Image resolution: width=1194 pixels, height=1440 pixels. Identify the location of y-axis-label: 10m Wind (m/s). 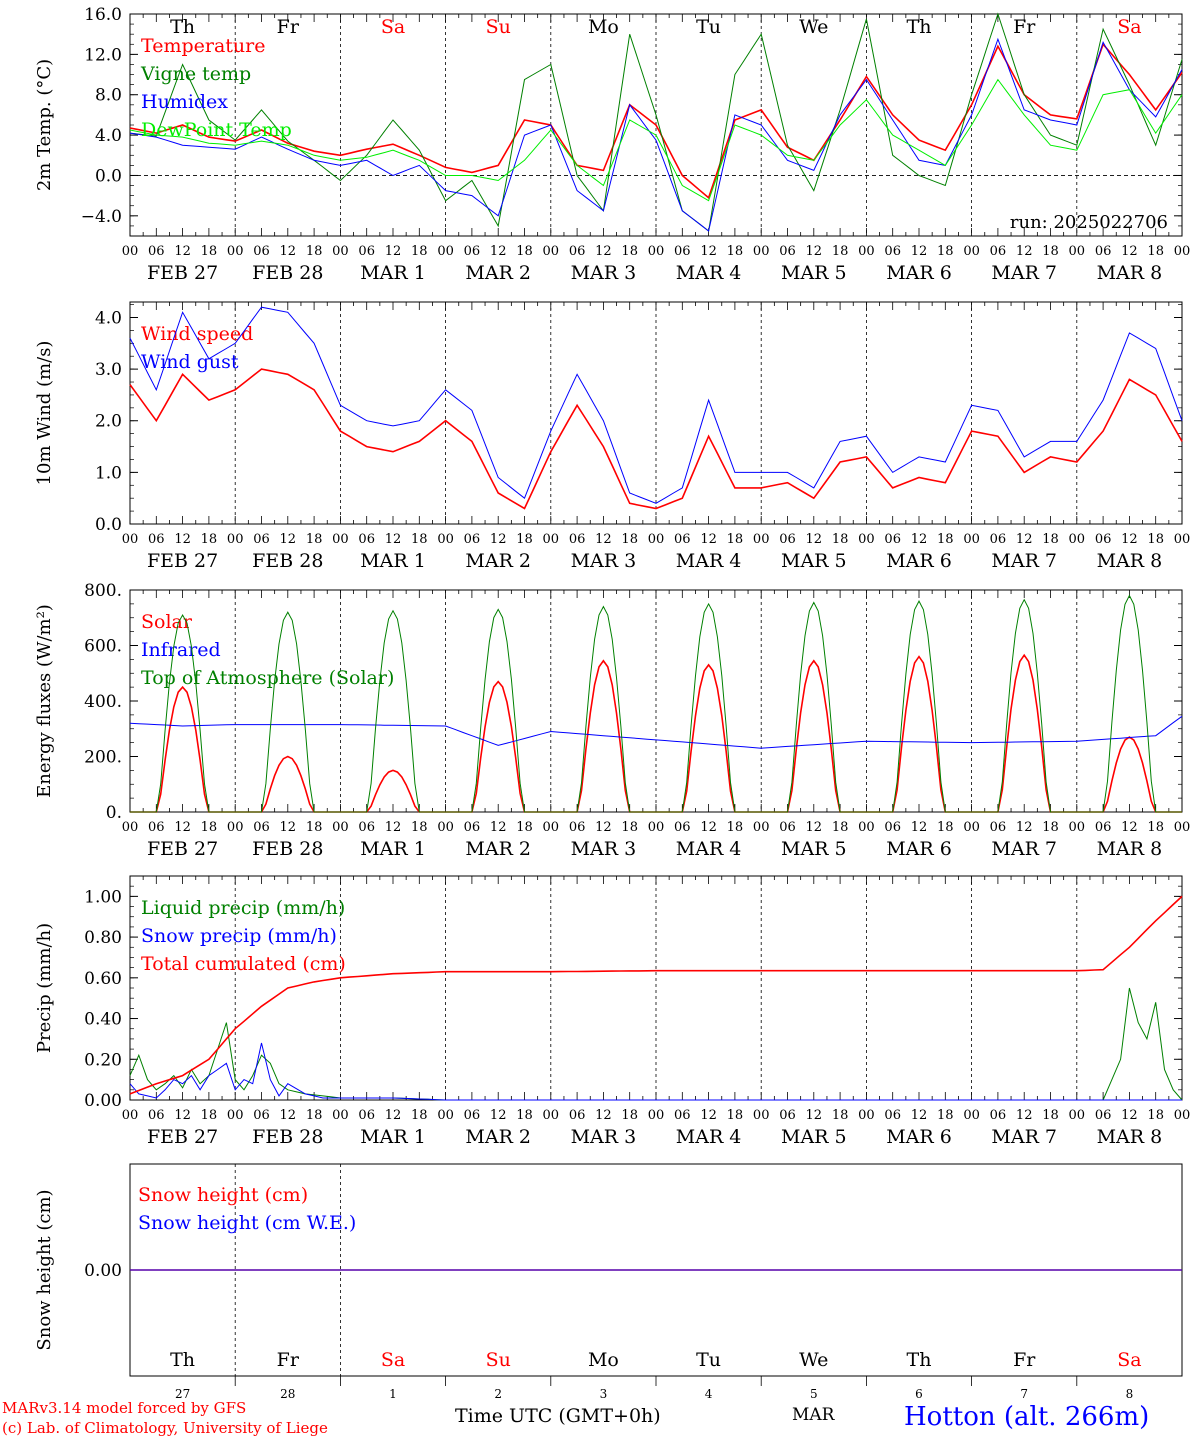
(44, 413).